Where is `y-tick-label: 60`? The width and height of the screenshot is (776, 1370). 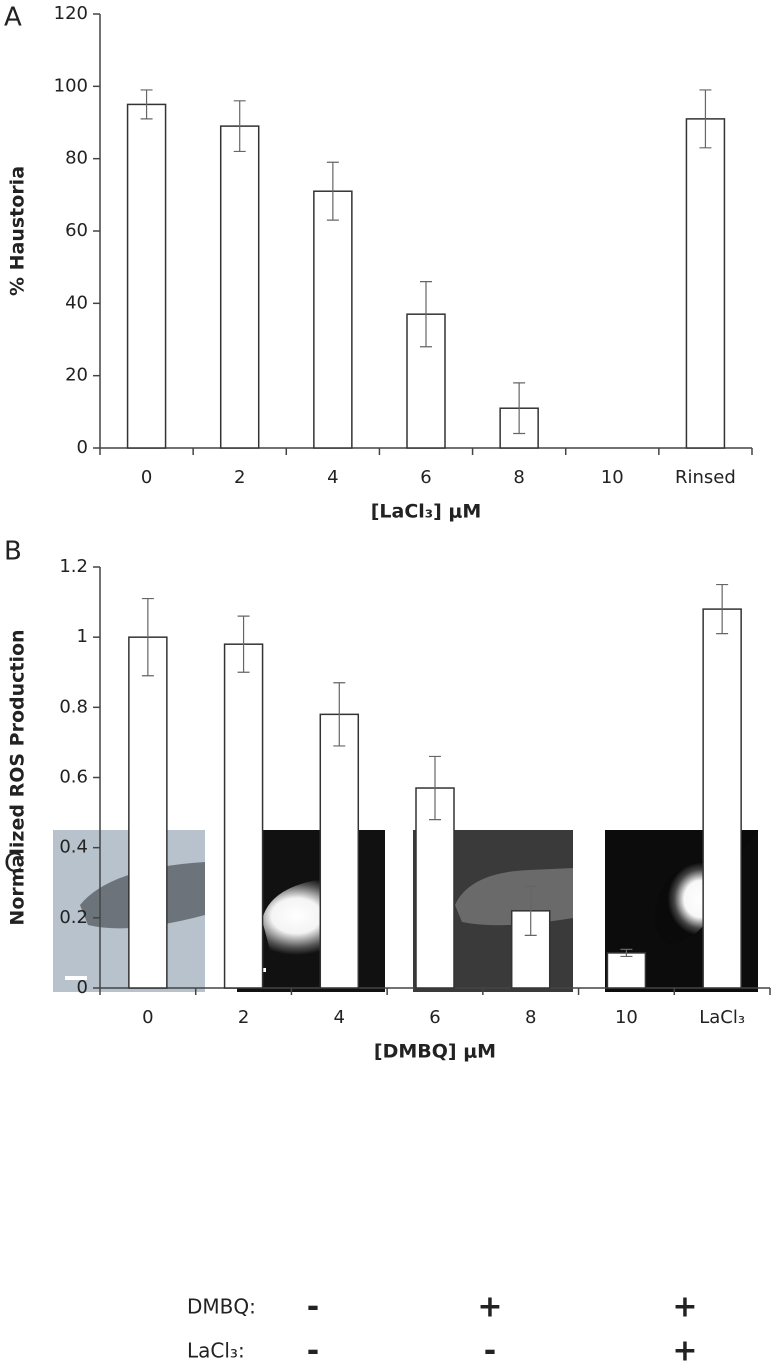
y-tick-label: 60 is located at coordinates (76, 230).